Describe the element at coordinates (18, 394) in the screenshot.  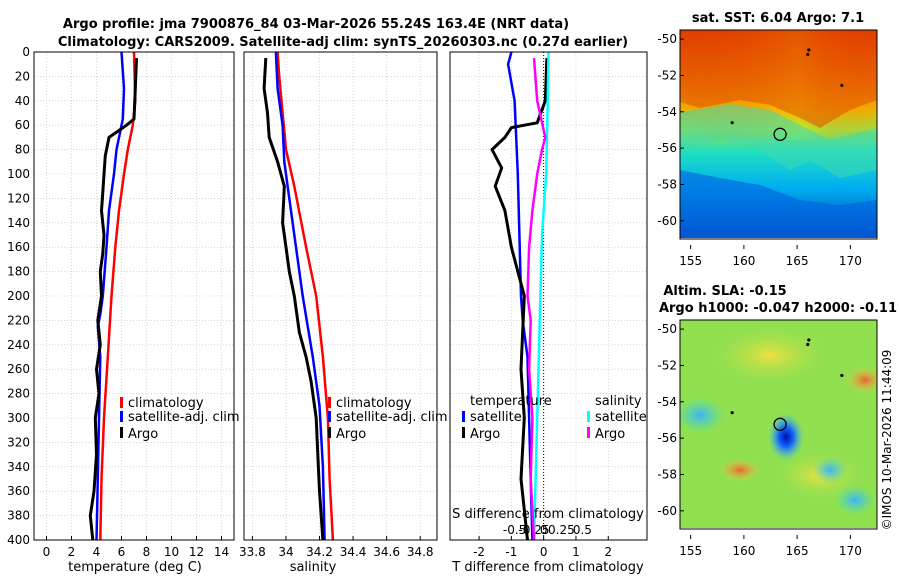
I see `y-tick-label: 280` at that location.